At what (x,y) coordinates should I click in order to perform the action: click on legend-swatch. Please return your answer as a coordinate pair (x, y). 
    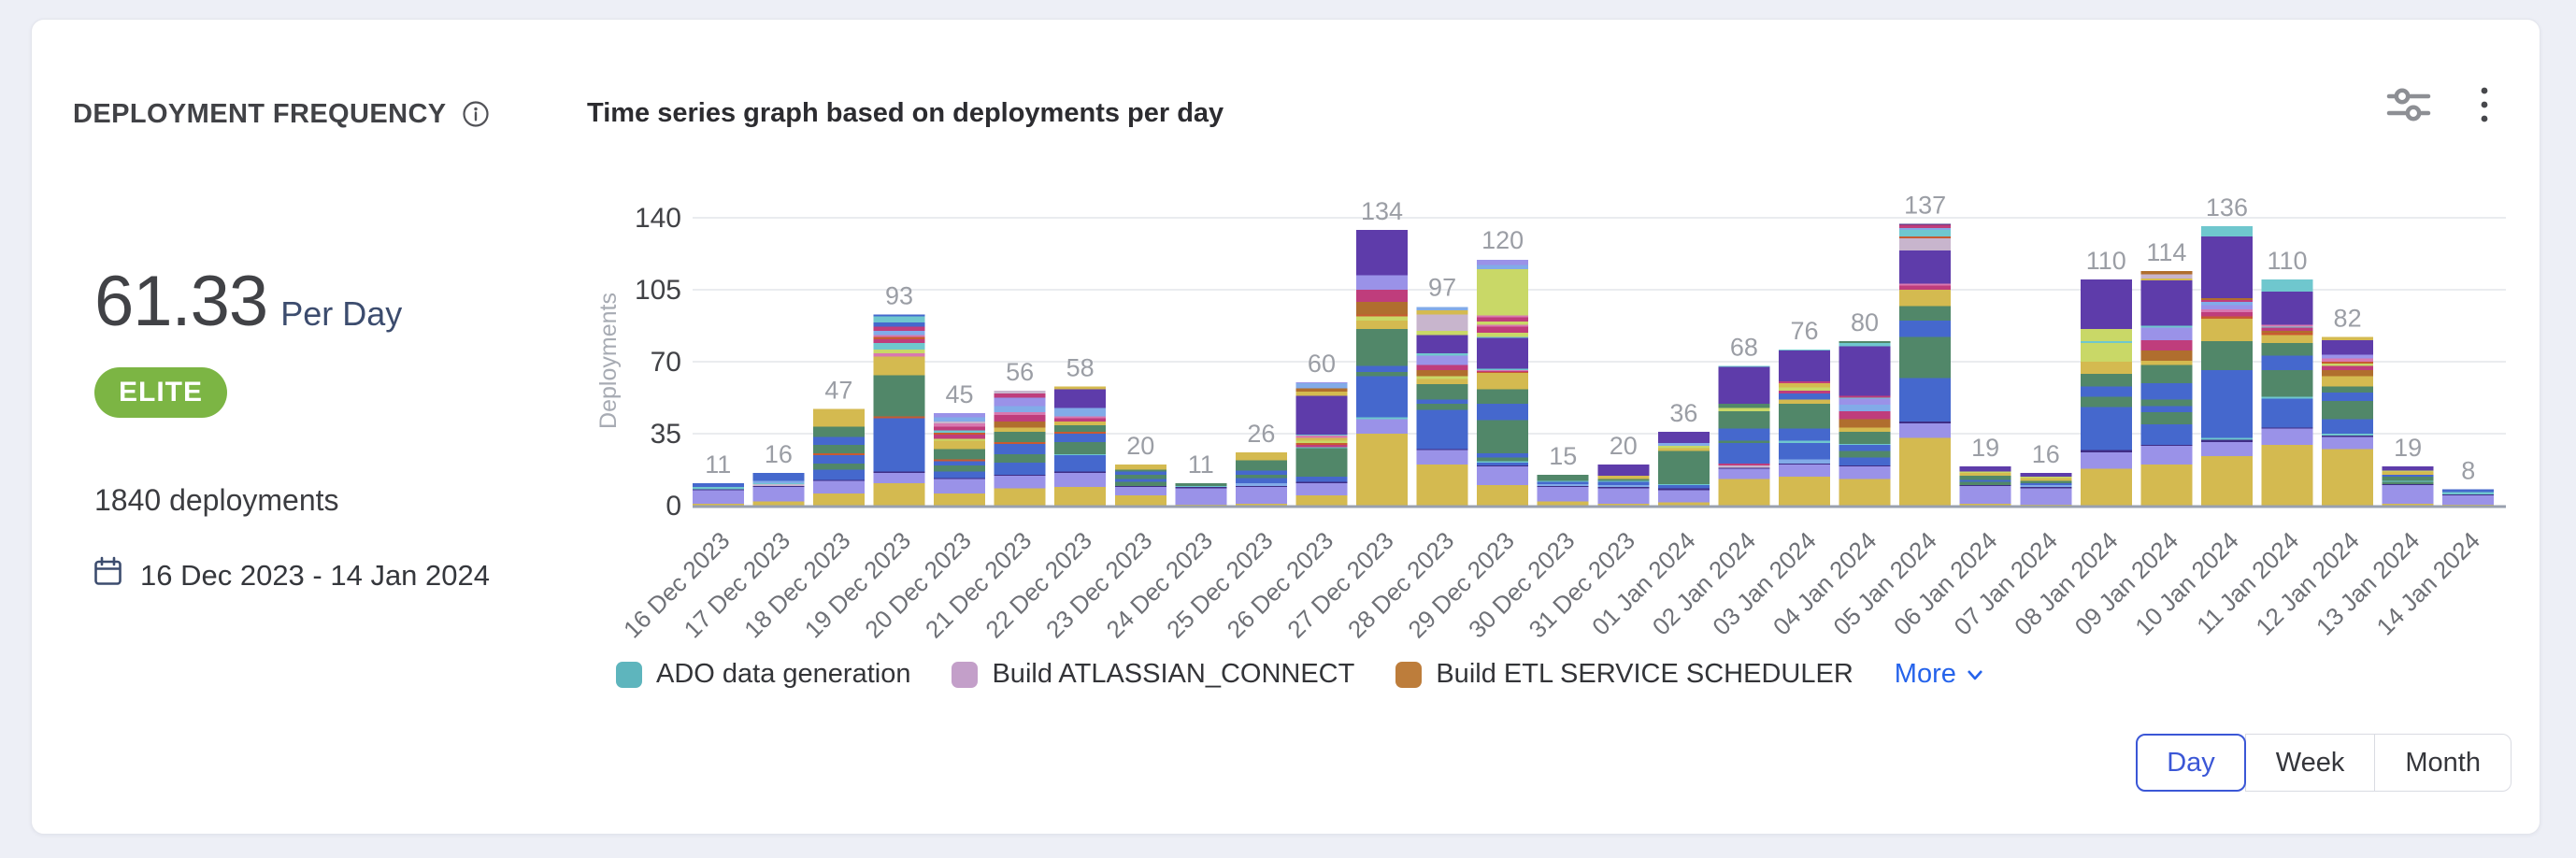
    Looking at the image, I should click on (965, 674).